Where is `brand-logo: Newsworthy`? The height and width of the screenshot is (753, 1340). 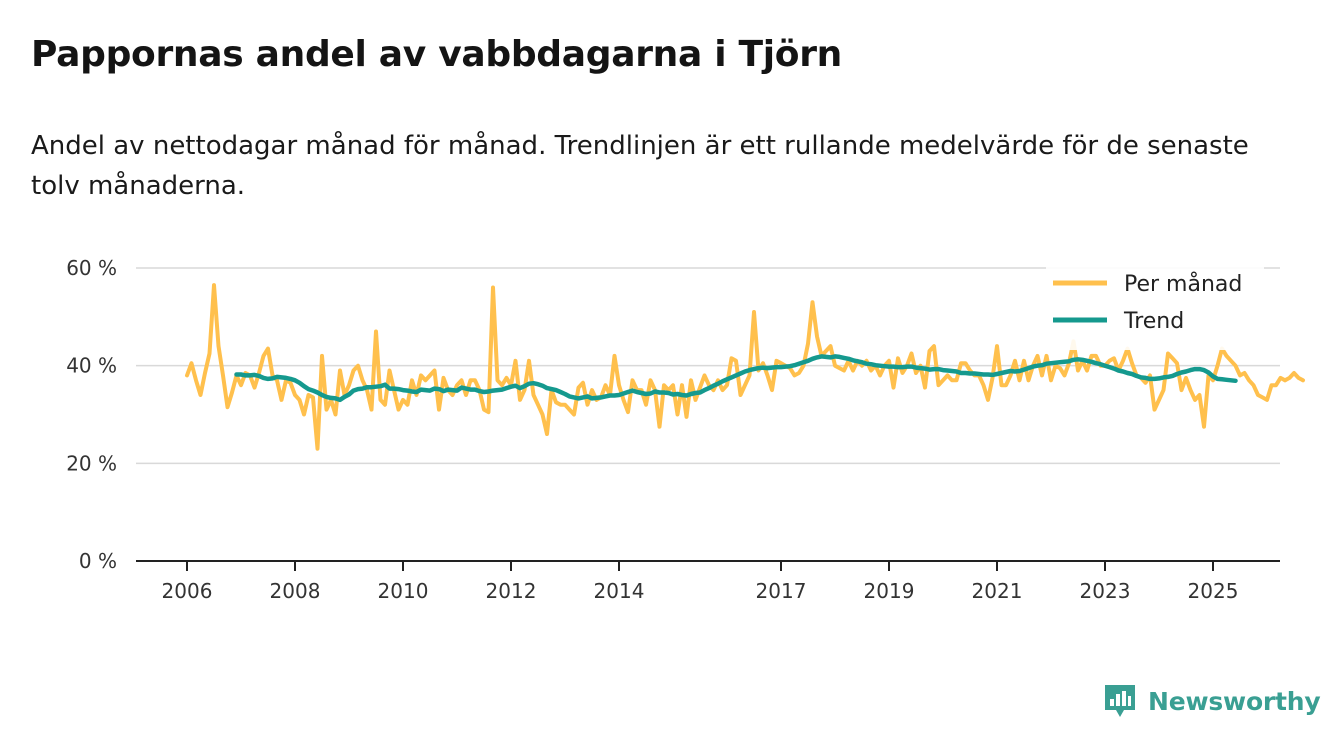 brand-logo: Newsworthy is located at coordinates (1211, 701).